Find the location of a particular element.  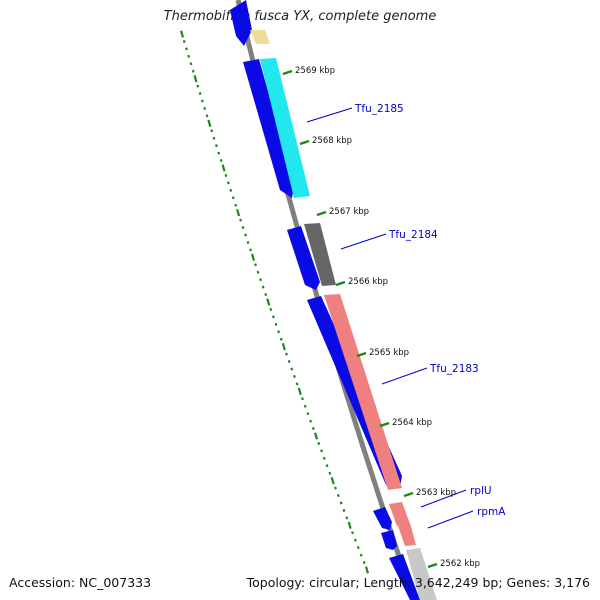

gene-feature-rplu is located at coordinates (399, 514).